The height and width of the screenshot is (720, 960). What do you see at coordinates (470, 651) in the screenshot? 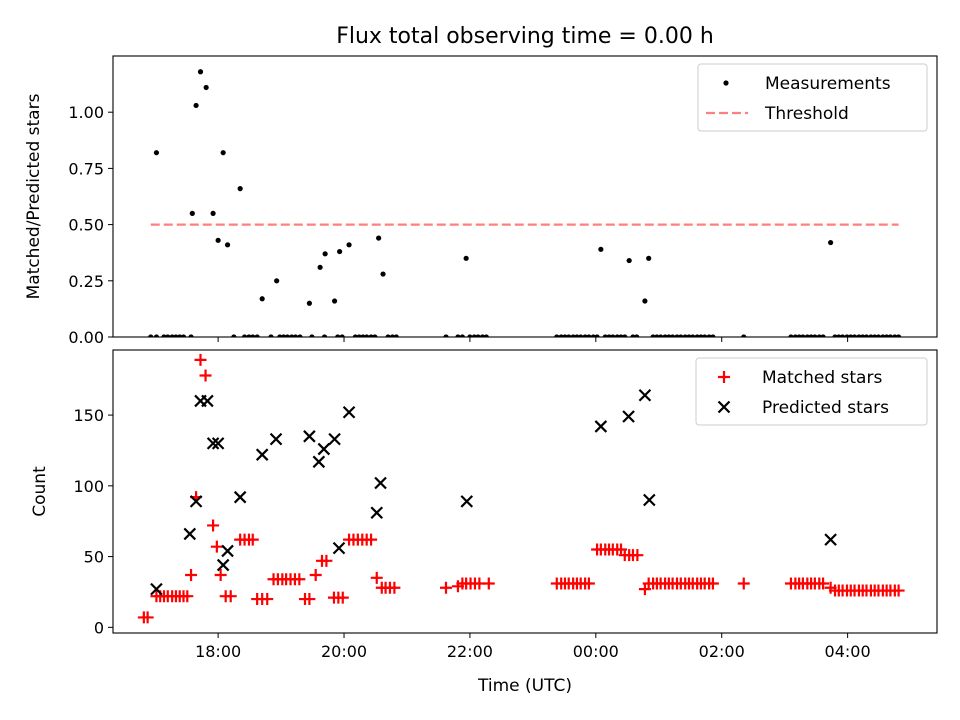
I see `x-tick-label: 22:00` at bounding box center [470, 651].